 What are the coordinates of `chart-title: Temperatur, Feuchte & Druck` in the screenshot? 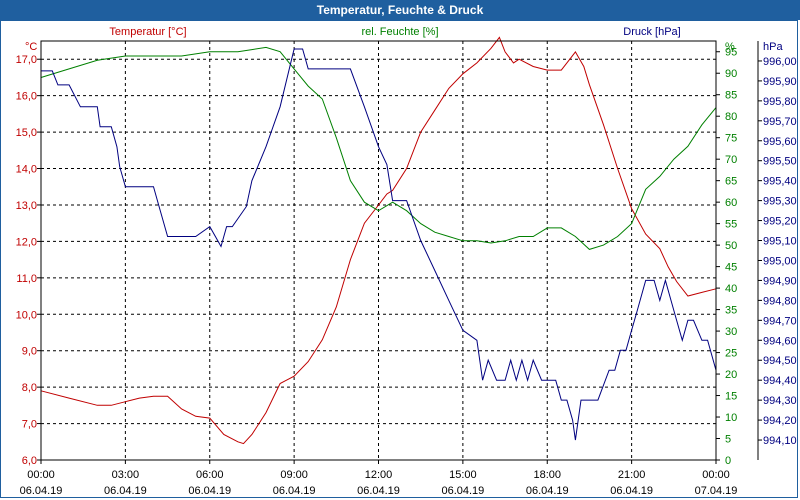 It's located at (400, 10).